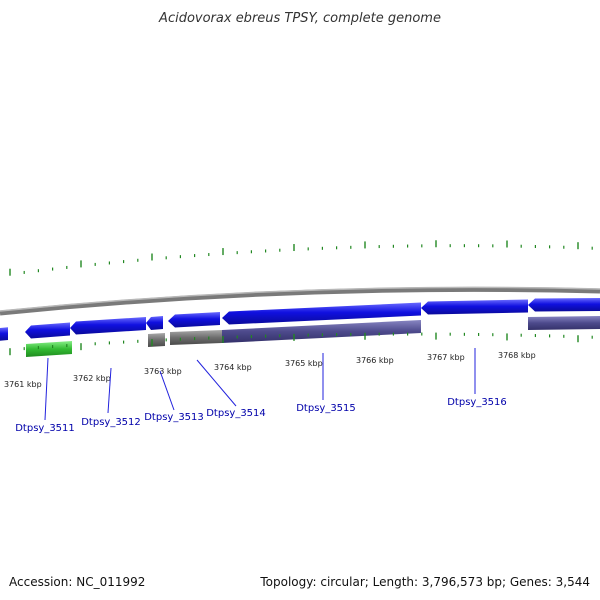  I want to click on gene-label: Dtpsy_3516, so click(477, 402).